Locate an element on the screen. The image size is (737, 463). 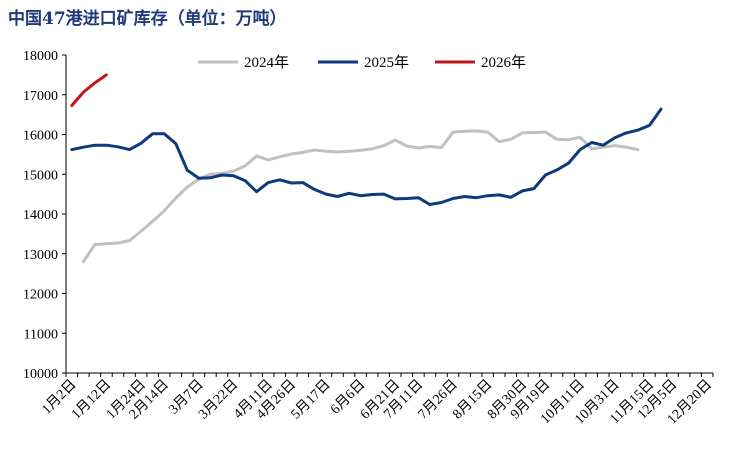
legend-label-1: 2025年 is located at coordinates (386, 62).